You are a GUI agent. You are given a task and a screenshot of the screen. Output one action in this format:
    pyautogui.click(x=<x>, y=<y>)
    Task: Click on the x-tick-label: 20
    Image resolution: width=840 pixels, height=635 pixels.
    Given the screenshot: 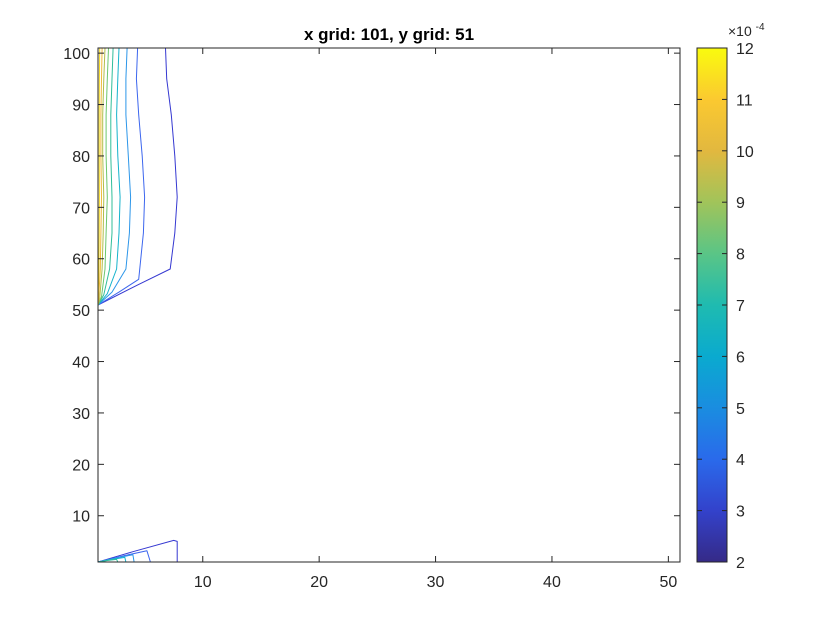 What is the action you would take?
    pyautogui.click(x=319, y=582)
    